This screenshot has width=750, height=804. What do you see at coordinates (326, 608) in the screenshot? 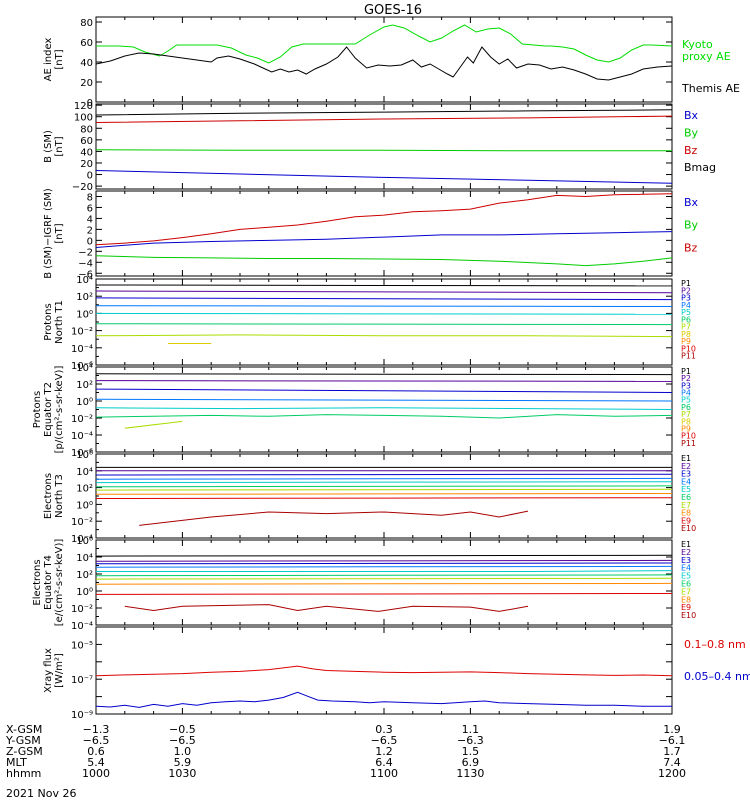
I see `series-line-e10` at bounding box center [326, 608].